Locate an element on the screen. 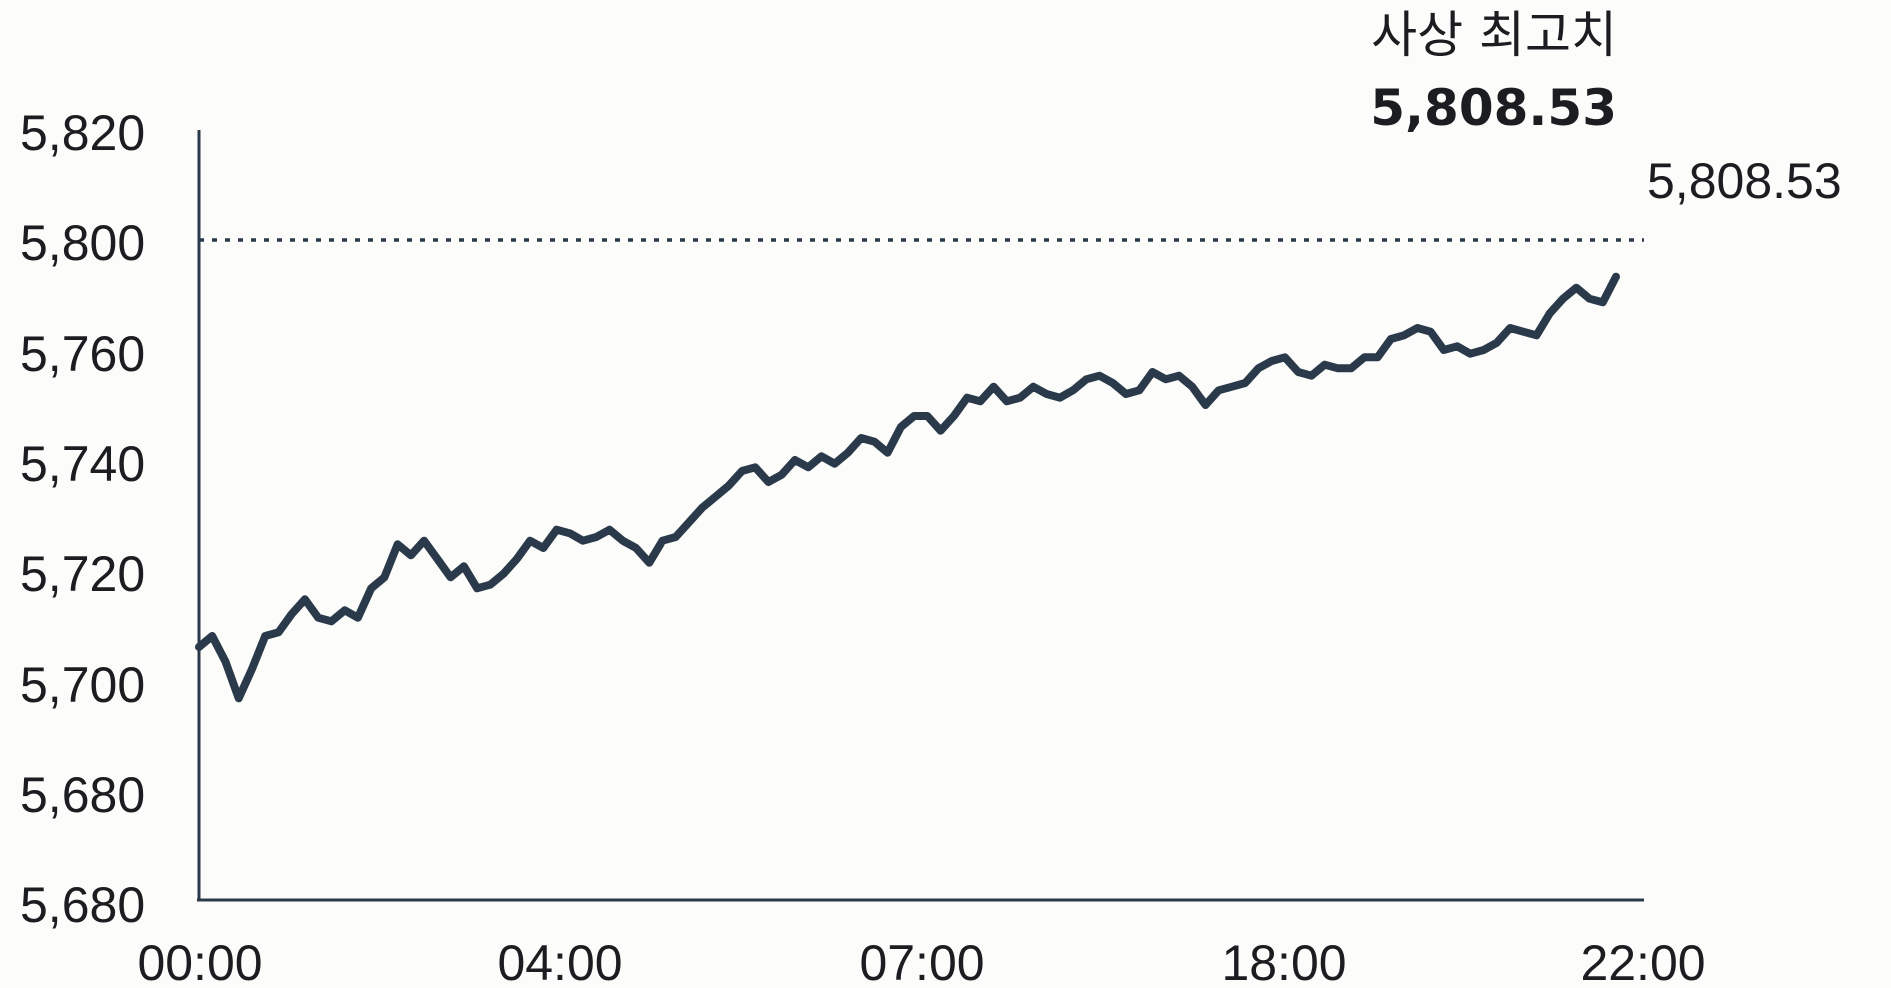 This screenshot has width=1891, height=988. end-value-label: 5,808.53 is located at coordinates (1744, 181).